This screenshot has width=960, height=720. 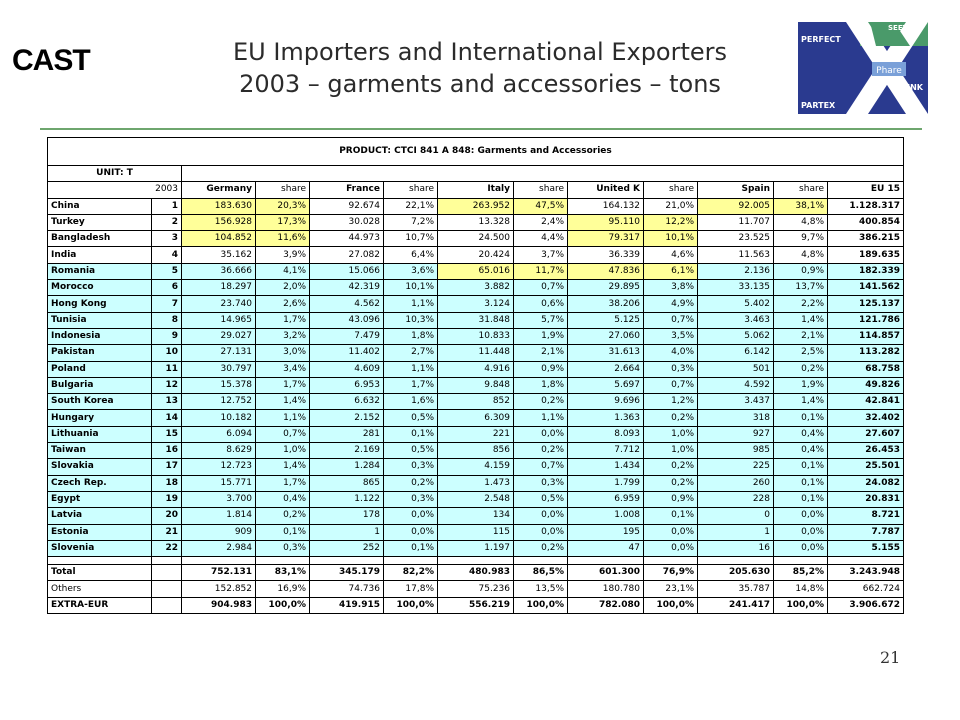 I want to click on logo-seetex: SEETEX, so click(x=903, y=28).